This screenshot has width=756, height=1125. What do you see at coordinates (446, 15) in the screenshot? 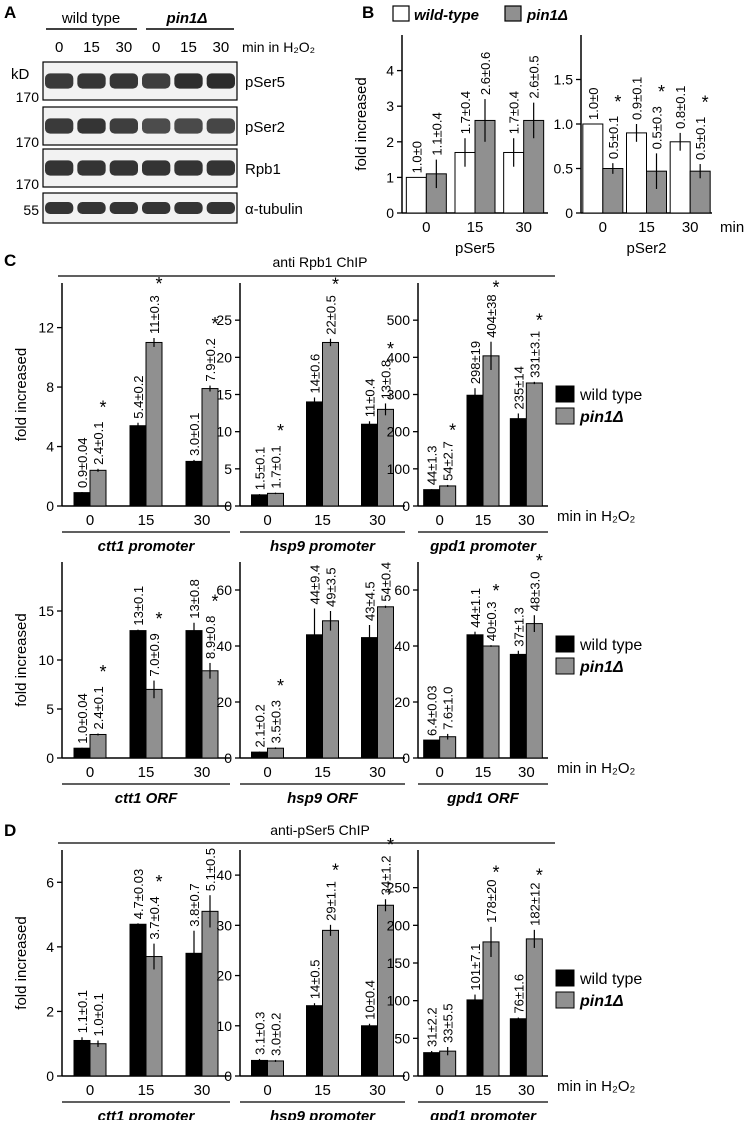
I see `legend-label: wild-type` at bounding box center [446, 15].